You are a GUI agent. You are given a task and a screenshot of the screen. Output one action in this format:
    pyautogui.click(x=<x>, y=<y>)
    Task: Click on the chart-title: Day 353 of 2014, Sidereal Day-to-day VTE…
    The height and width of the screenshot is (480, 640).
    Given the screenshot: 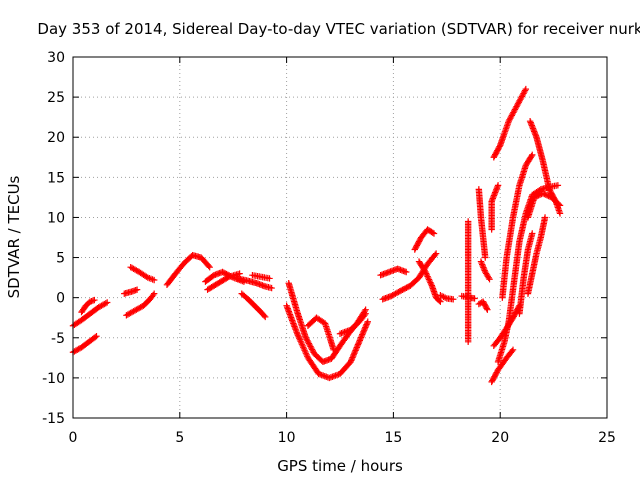 What is the action you would take?
    pyautogui.click(x=338, y=29)
    